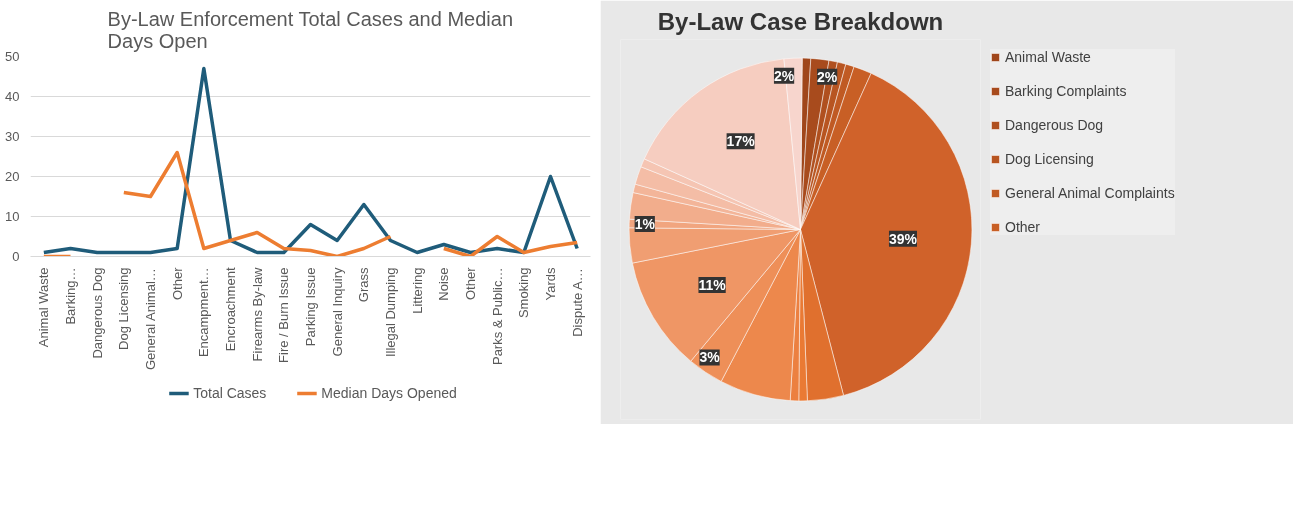 This screenshot has width=1293, height=529. What do you see at coordinates (124, 308) in the screenshot?
I see `x-tick-label: Dog Licensing` at bounding box center [124, 308].